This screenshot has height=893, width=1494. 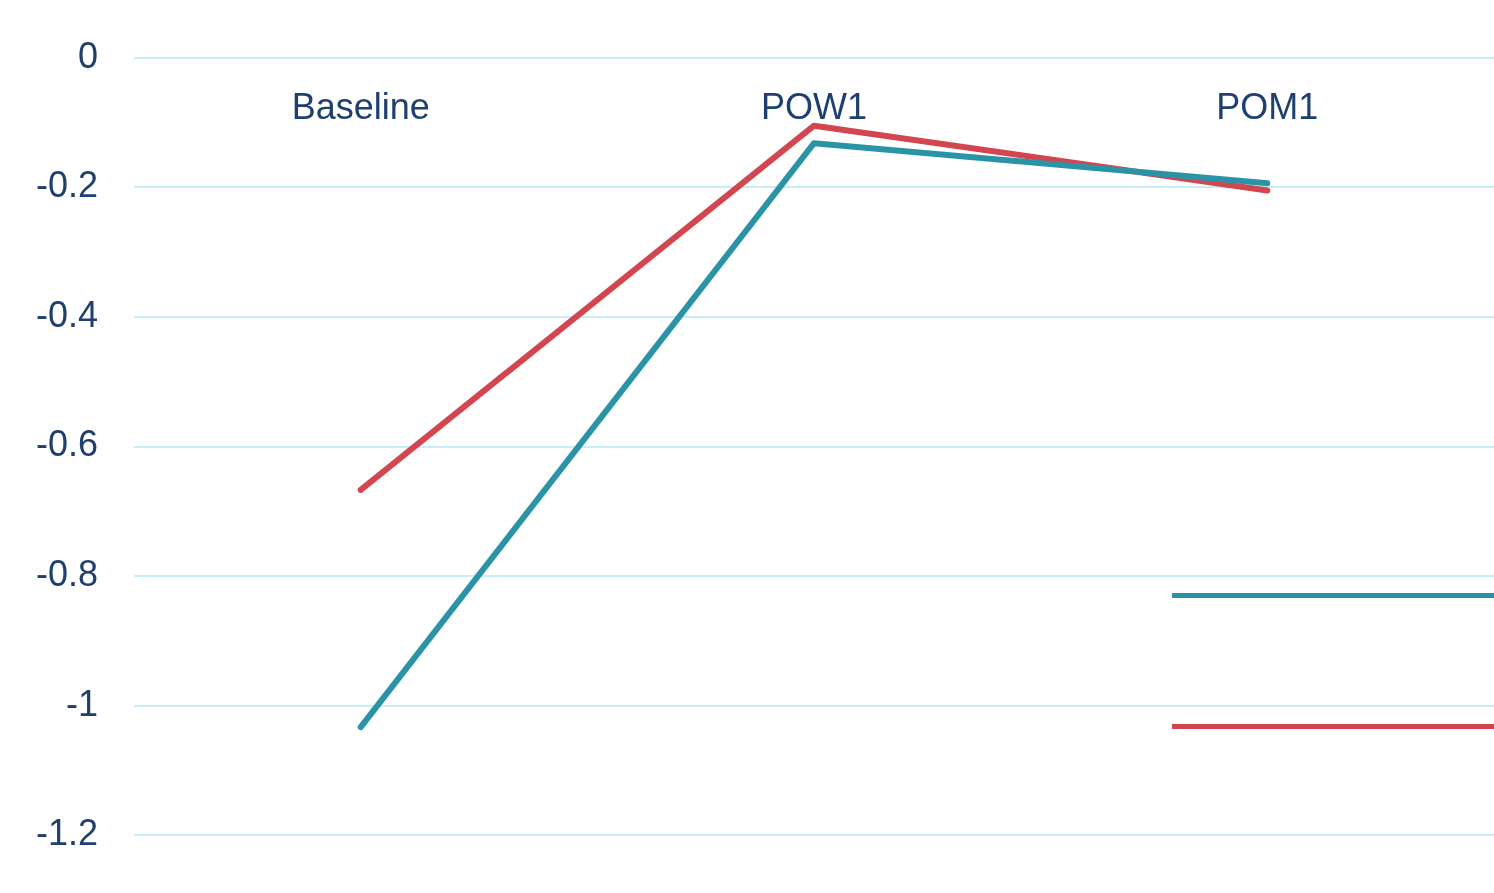 I want to click on x-tick-label: POM1, so click(x=1267, y=107).